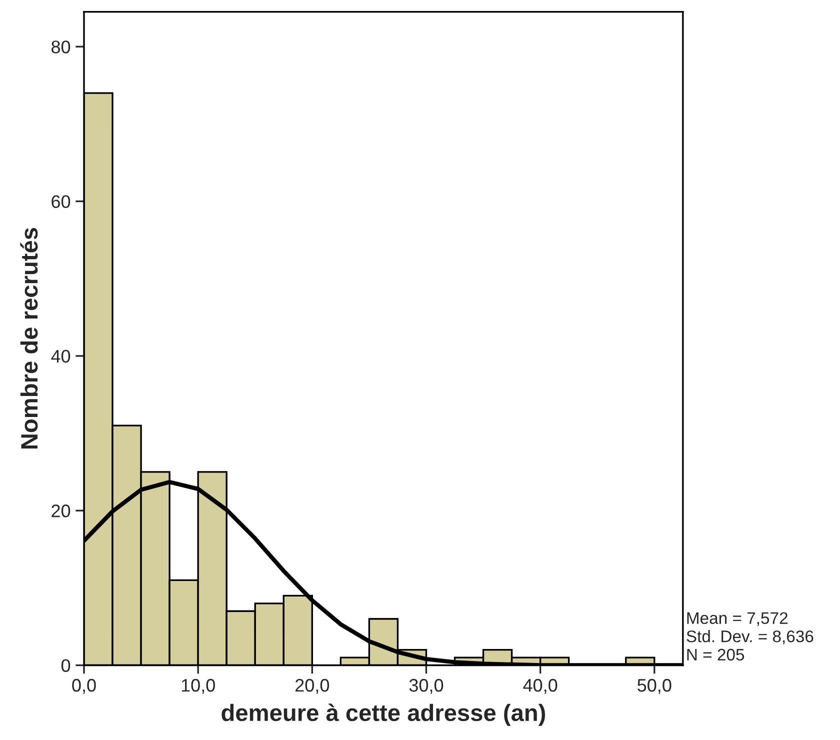  Describe the element at coordinates (313, 686) in the screenshot. I see `x-tick-label: 20,0` at that location.